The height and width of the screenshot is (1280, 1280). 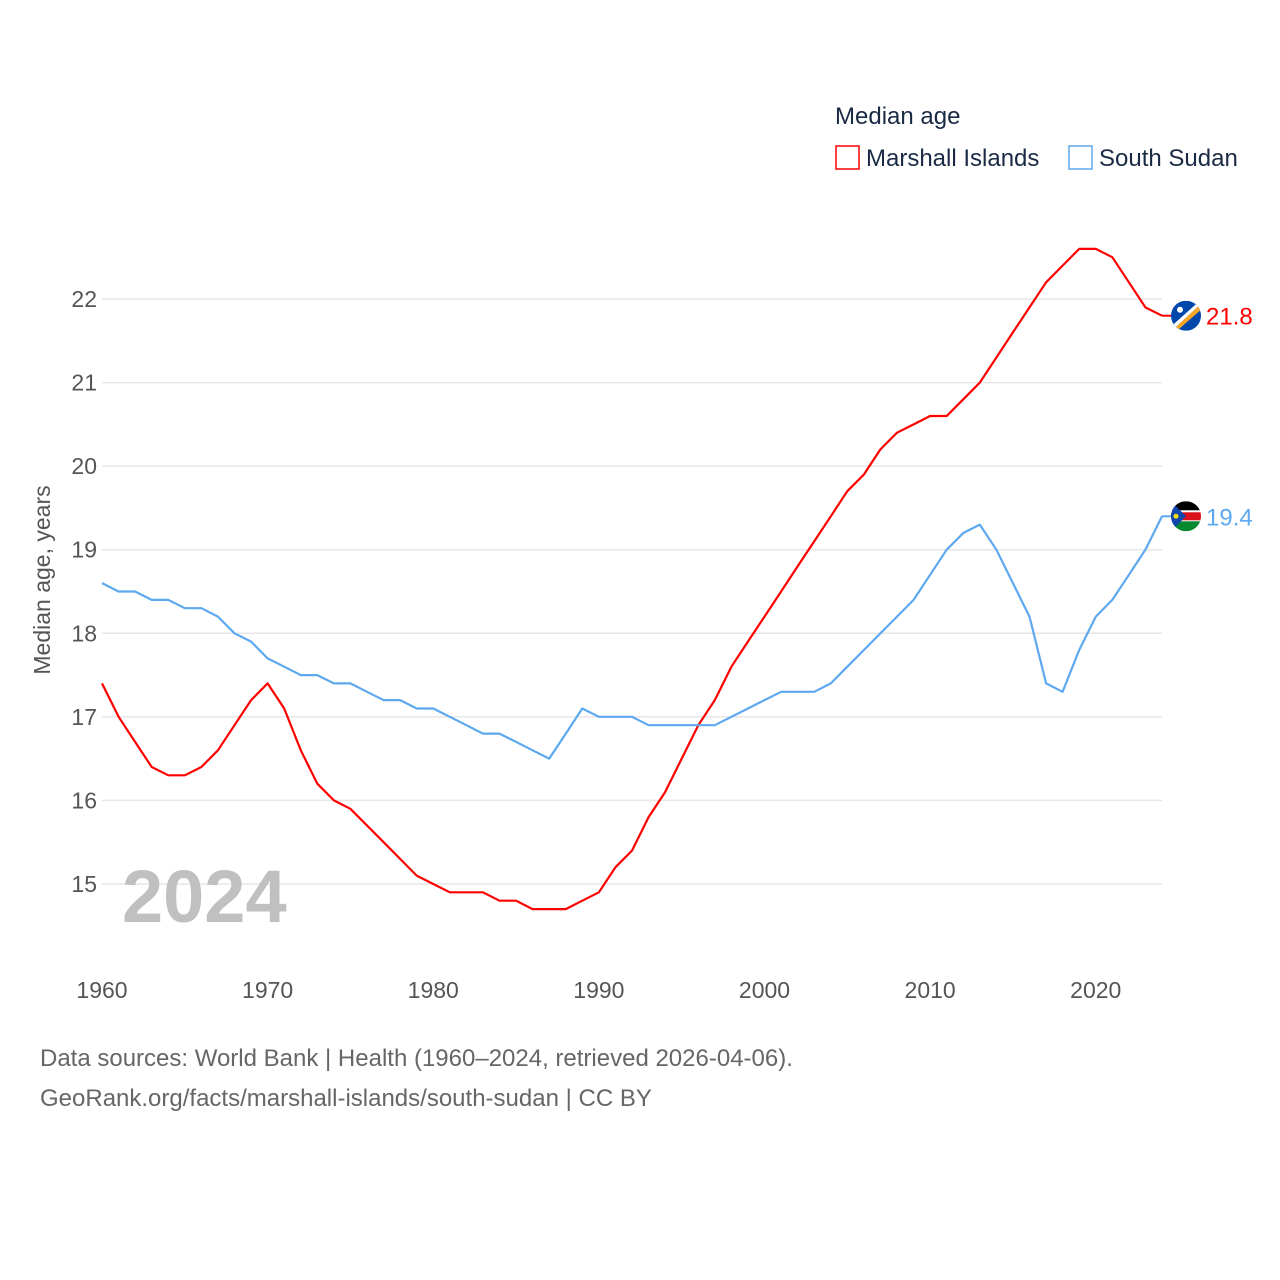 What do you see at coordinates (84, 884) in the screenshot?
I see `y-tick-label: 15` at bounding box center [84, 884].